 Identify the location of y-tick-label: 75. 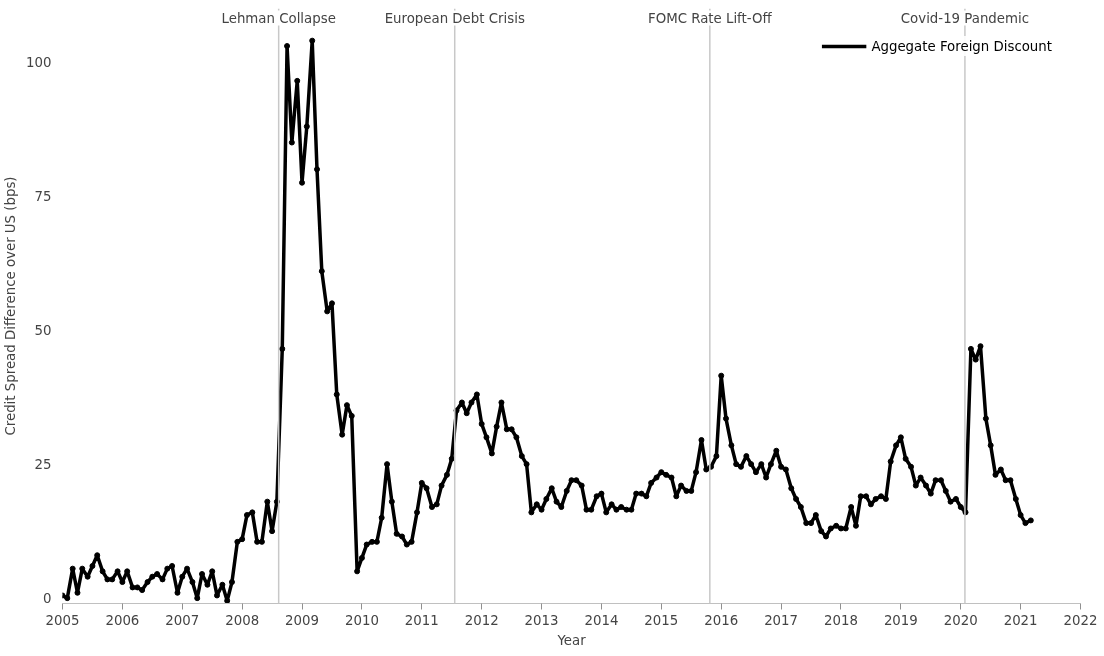
(43, 197).